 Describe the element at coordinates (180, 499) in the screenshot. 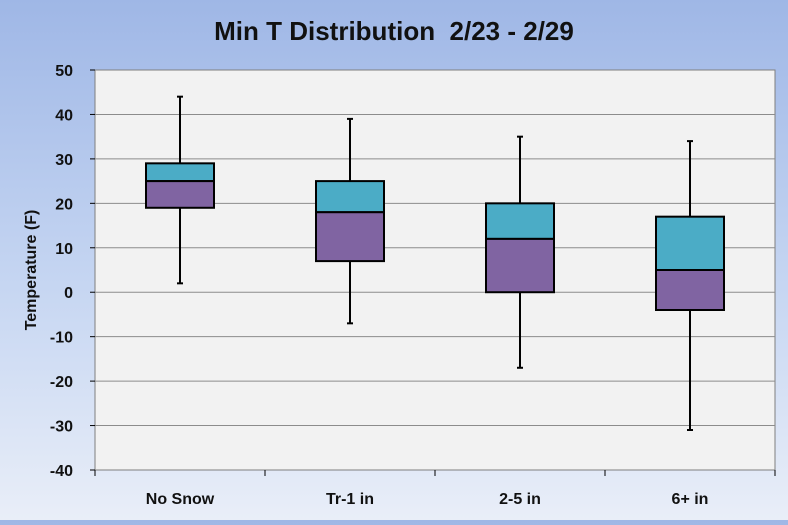

I see `x-category-label: No Snow` at that location.